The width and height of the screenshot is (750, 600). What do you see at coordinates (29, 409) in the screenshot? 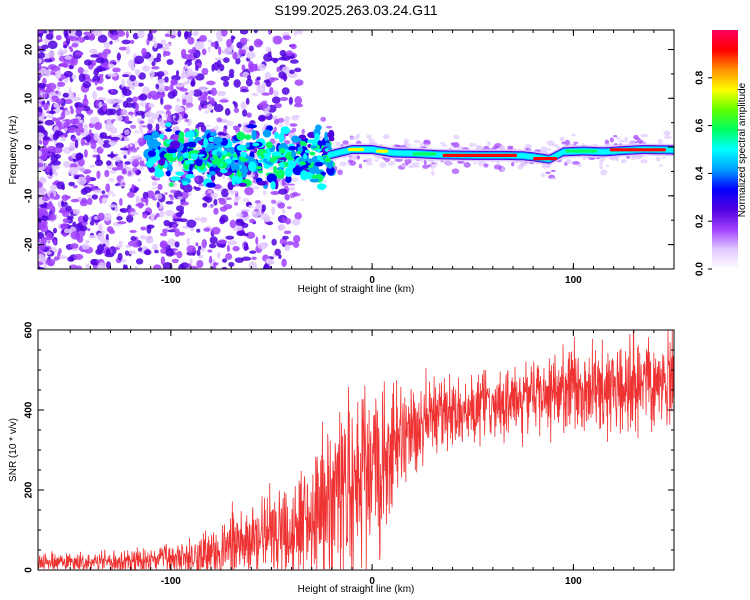
I see `y-tick-label: 400` at bounding box center [29, 409].